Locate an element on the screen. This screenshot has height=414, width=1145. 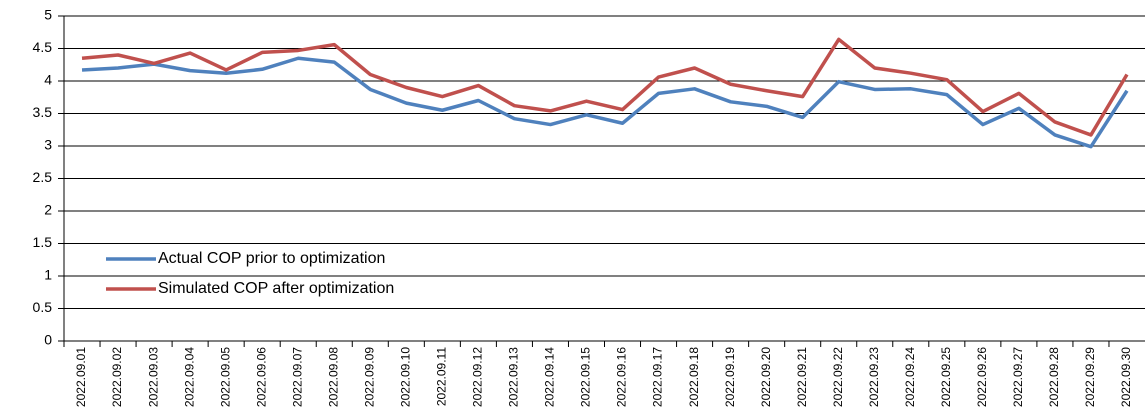
y-tick-label: 1 is located at coordinates (48, 275).